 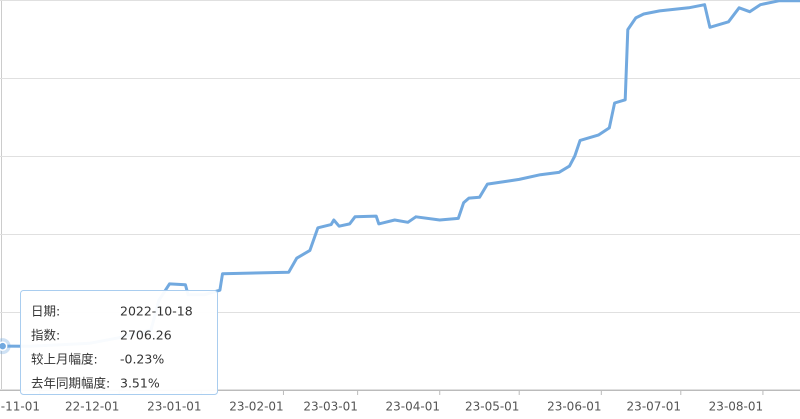 I want to click on tooltip-label: 较上月幅度:, so click(x=64, y=359).